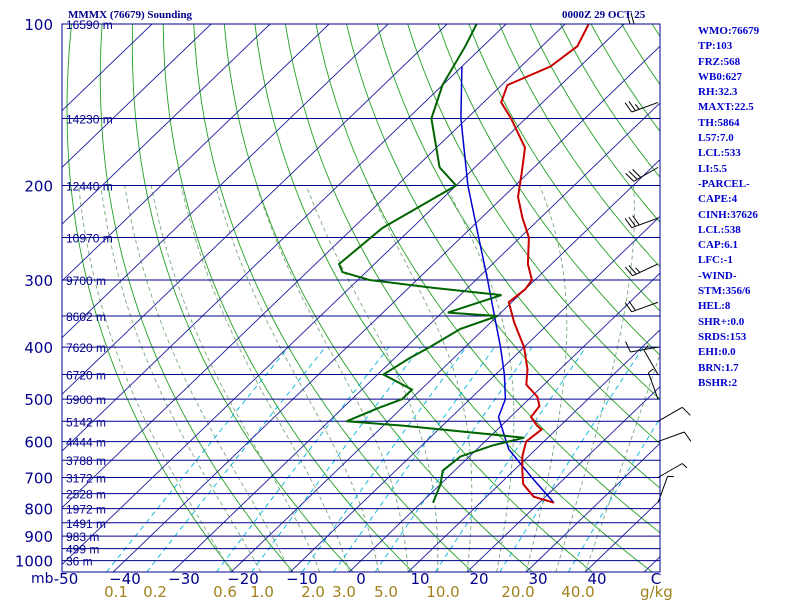 The width and height of the screenshot is (800, 600). I want to click on height-label: 2528 m, so click(86, 495).